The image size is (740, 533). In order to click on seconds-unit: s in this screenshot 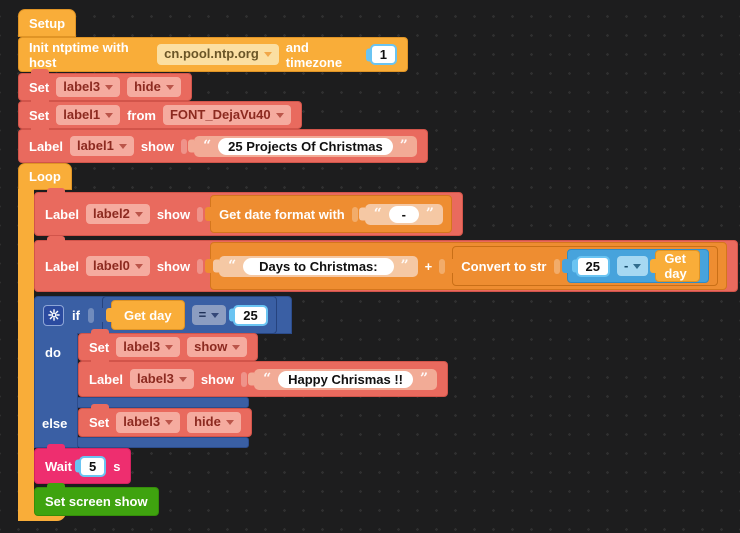, I will do `click(117, 466)`.